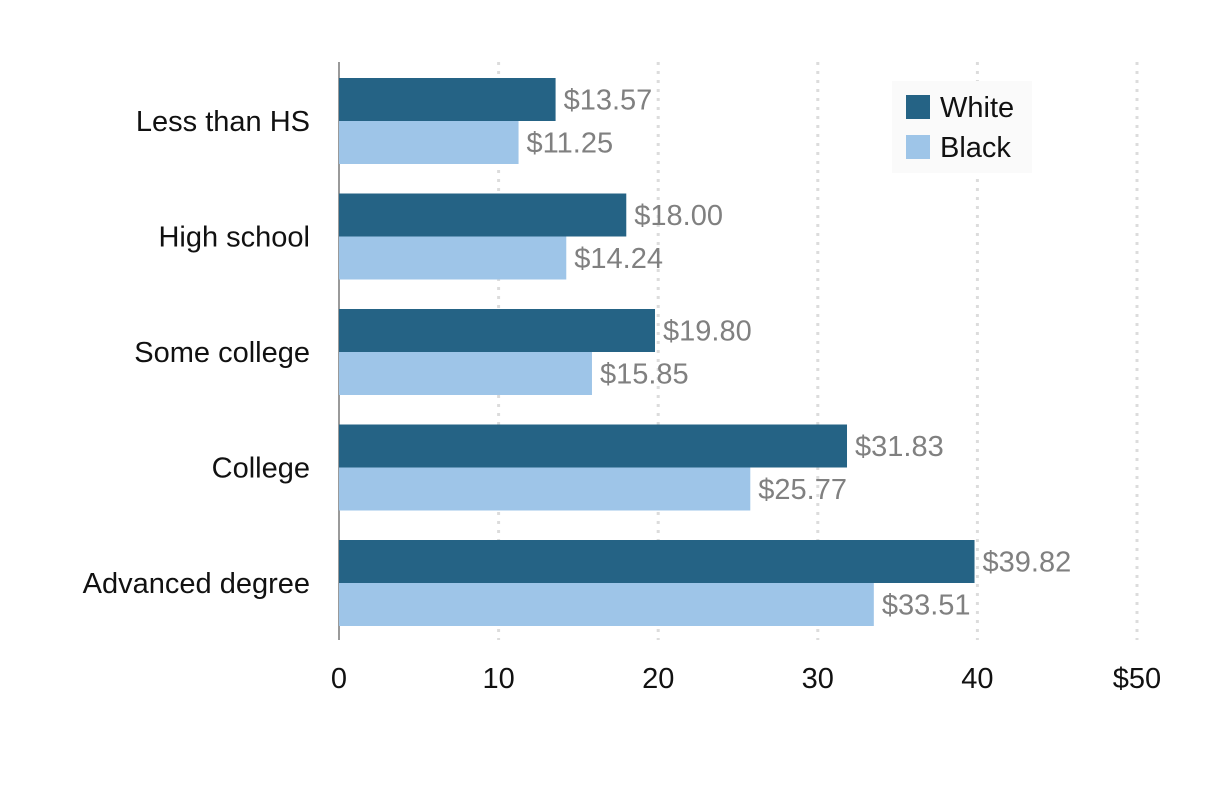 The image size is (1216, 801). I want to click on legend: White Black, so click(962, 127).